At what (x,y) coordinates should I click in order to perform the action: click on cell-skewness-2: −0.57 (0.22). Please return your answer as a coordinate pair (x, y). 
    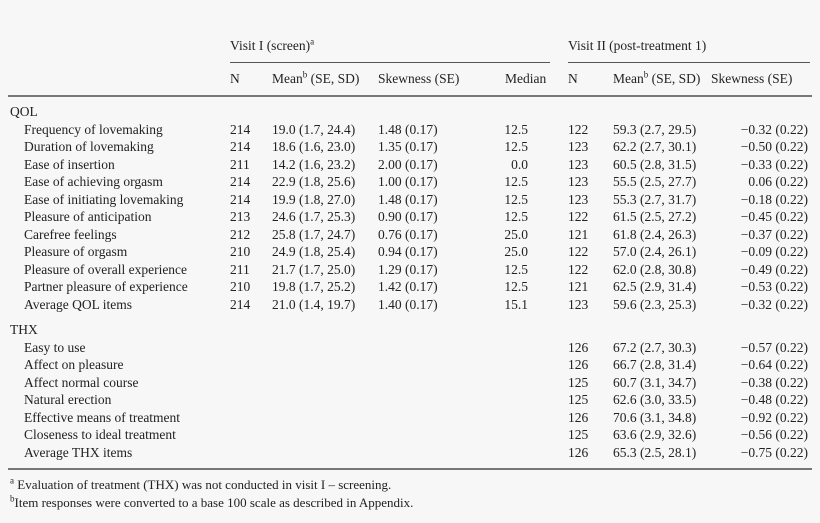
    Looking at the image, I should click on (774, 347).